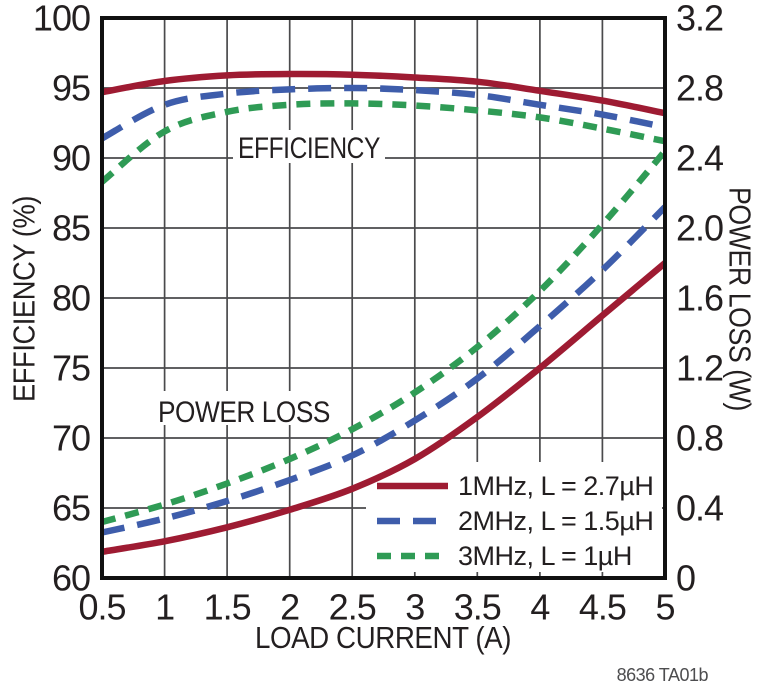  Describe the element at coordinates (477, 607) in the screenshot. I see `x-tick-label: 3.5` at that location.